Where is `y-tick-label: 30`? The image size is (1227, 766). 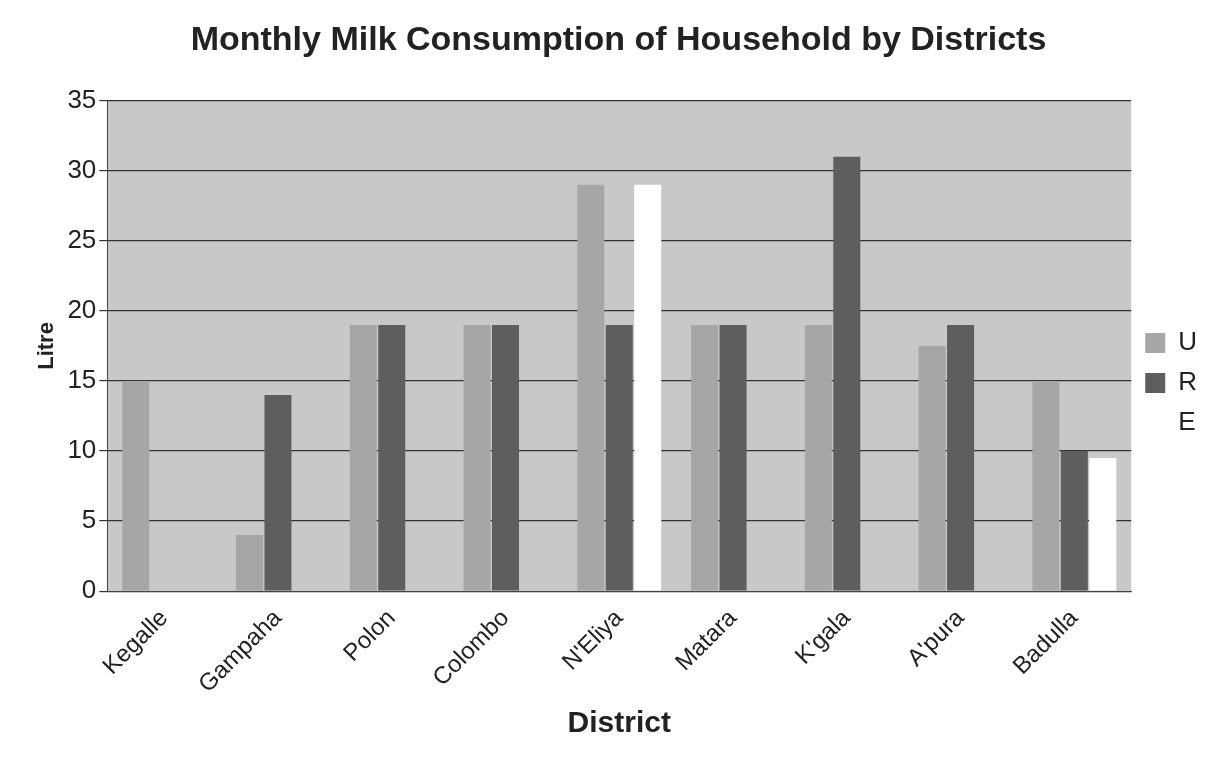 y-tick-label: 30 is located at coordinates (82, 169).